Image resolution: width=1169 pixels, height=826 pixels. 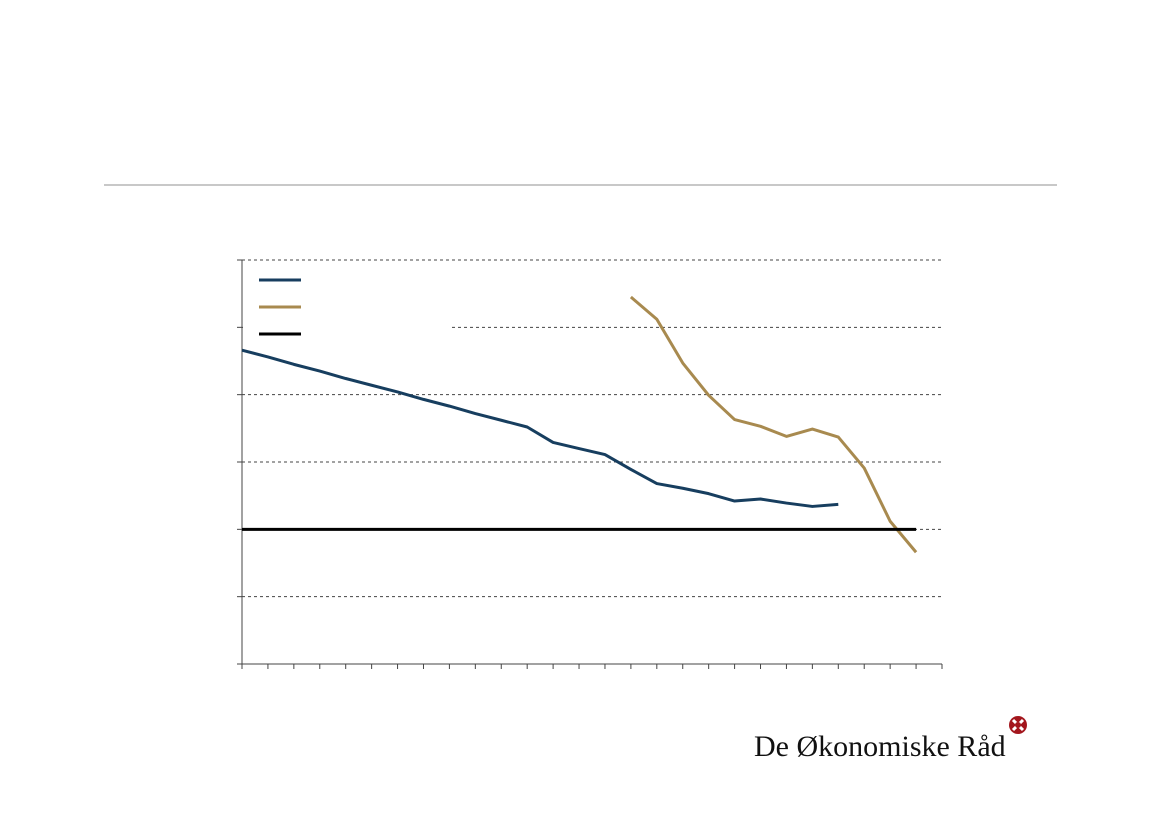 What do you see at coordinates (1018, 725) in the screenshot?
I see `logo-icon` at bounding box center [1018, 725].